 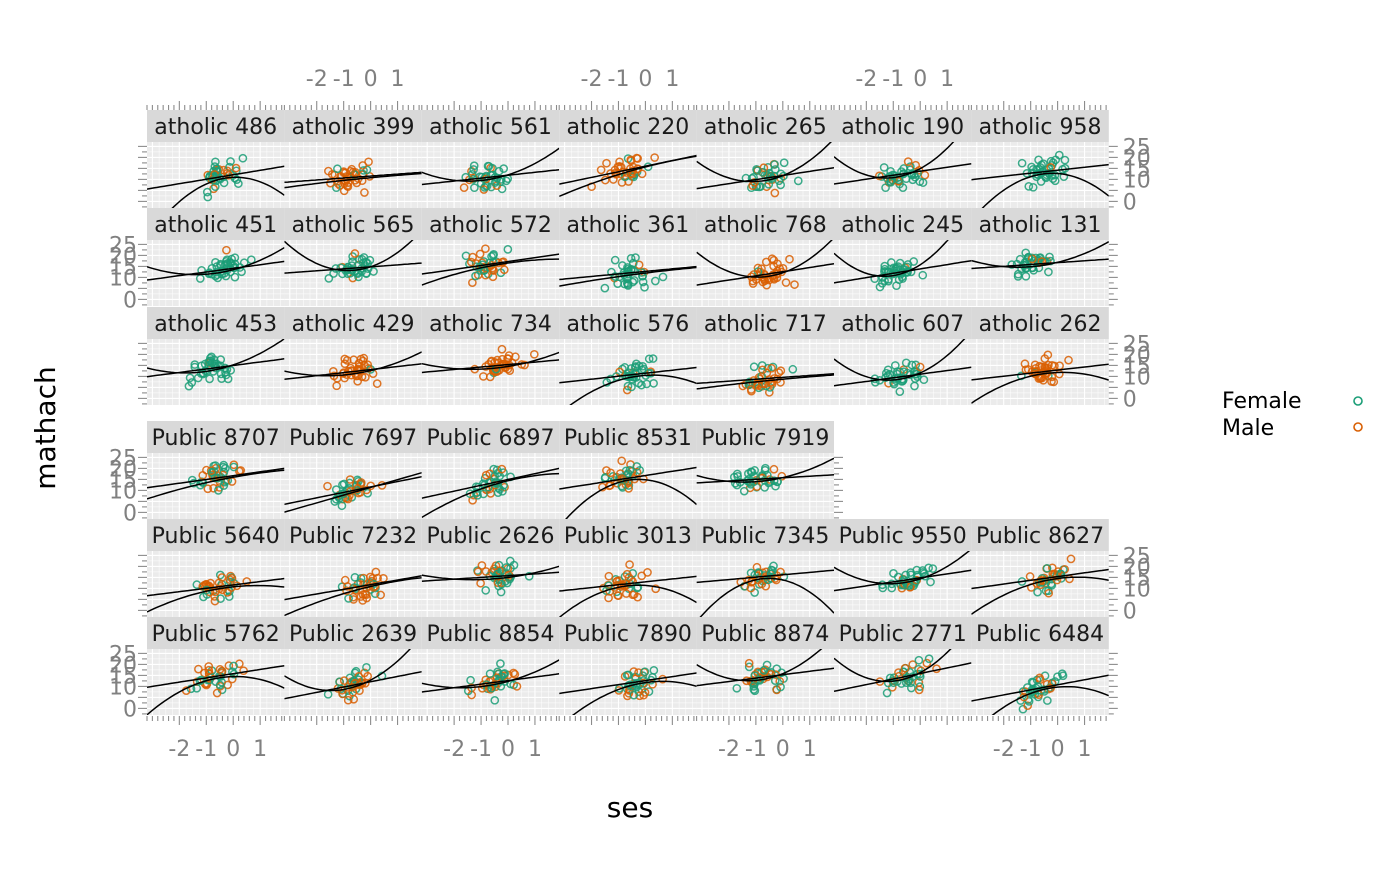 I want to click on y-tick-label: 15, so click(x=1137, y=366).